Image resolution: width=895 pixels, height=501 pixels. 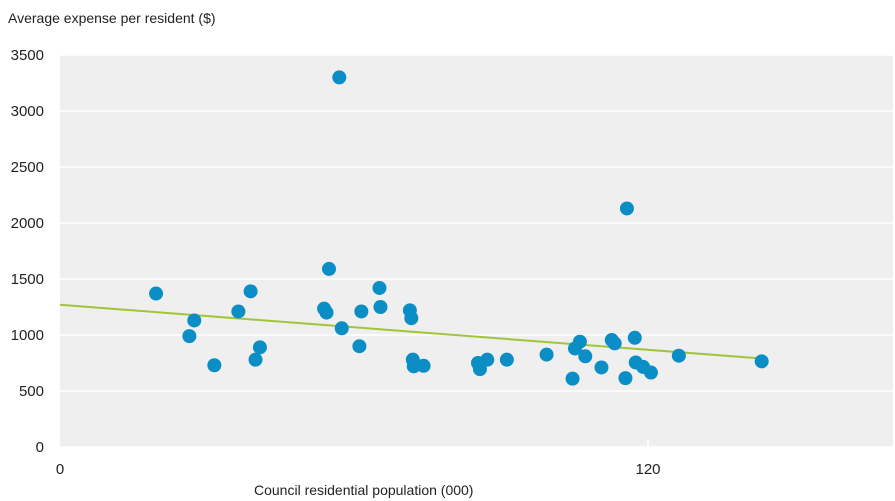 I want to click on x-ticks: 0 120, so click(x=358, y=458).